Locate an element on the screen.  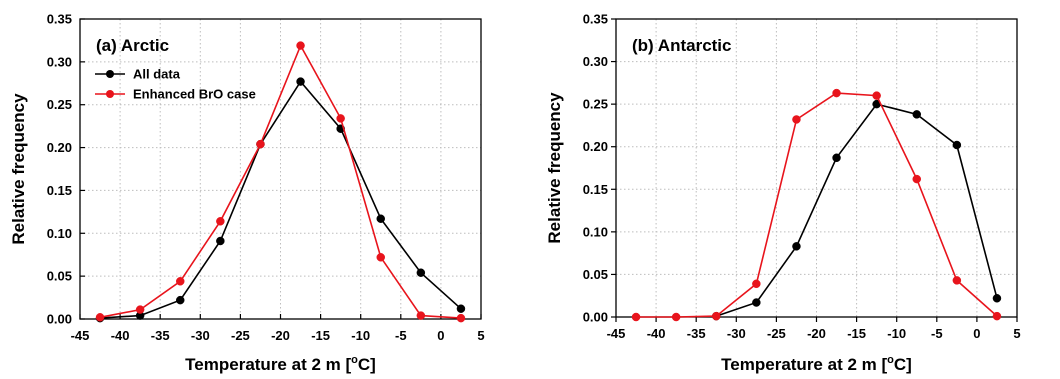
panel-label: (a) Arctic is located at coordinates (132, 45).